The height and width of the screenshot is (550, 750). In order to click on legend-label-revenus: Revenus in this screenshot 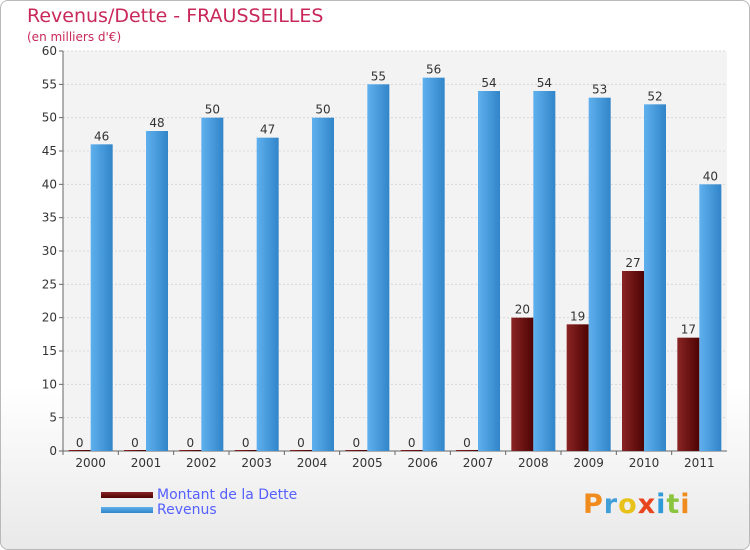, I will do `click(187, 509)`.